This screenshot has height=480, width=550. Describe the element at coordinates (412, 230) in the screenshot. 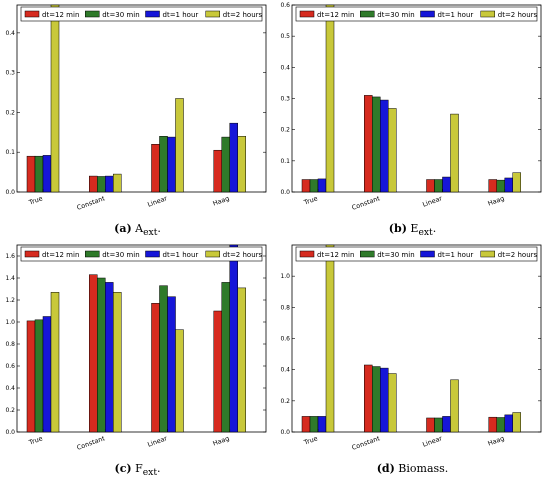

I see `caption-b: (b) Eext.` at that location.